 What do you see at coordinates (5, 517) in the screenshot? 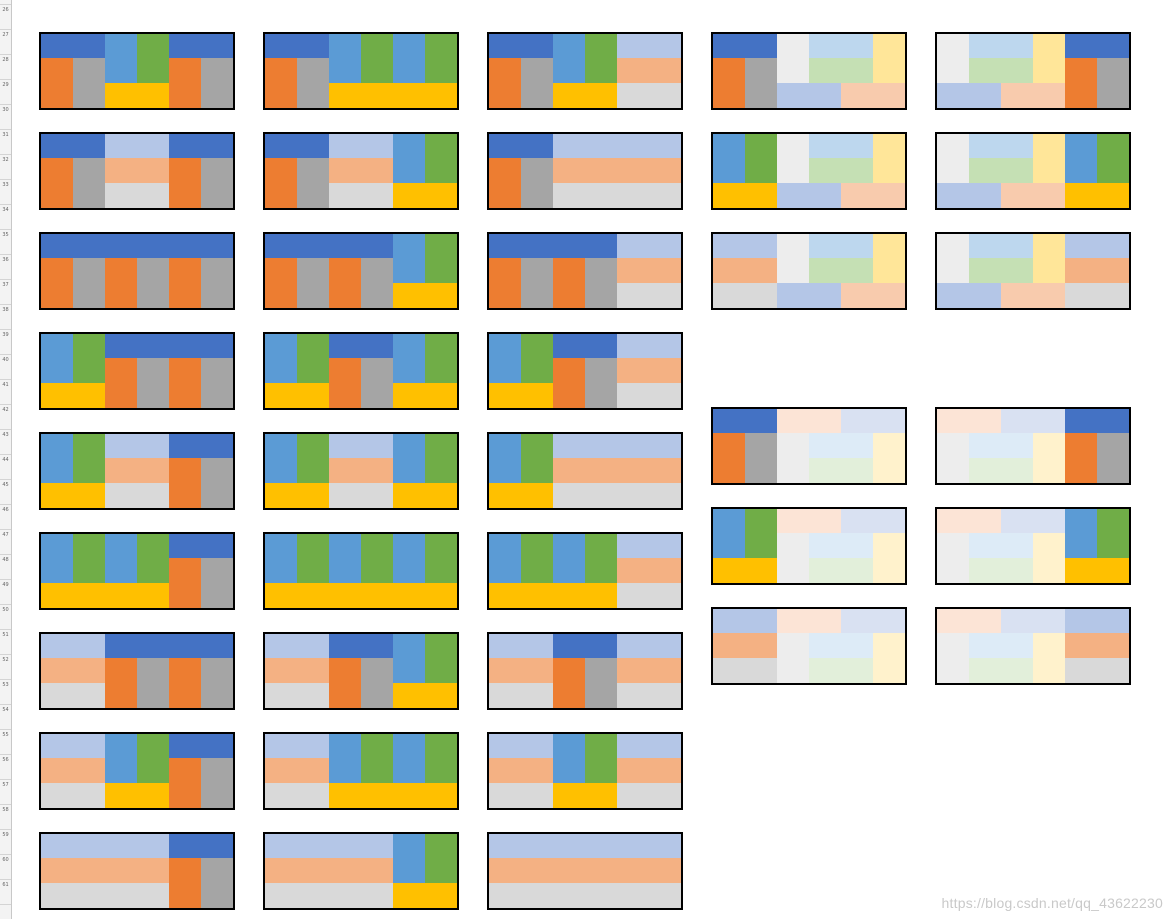
I see `row-number: 46` at bounding box center [5, 517].